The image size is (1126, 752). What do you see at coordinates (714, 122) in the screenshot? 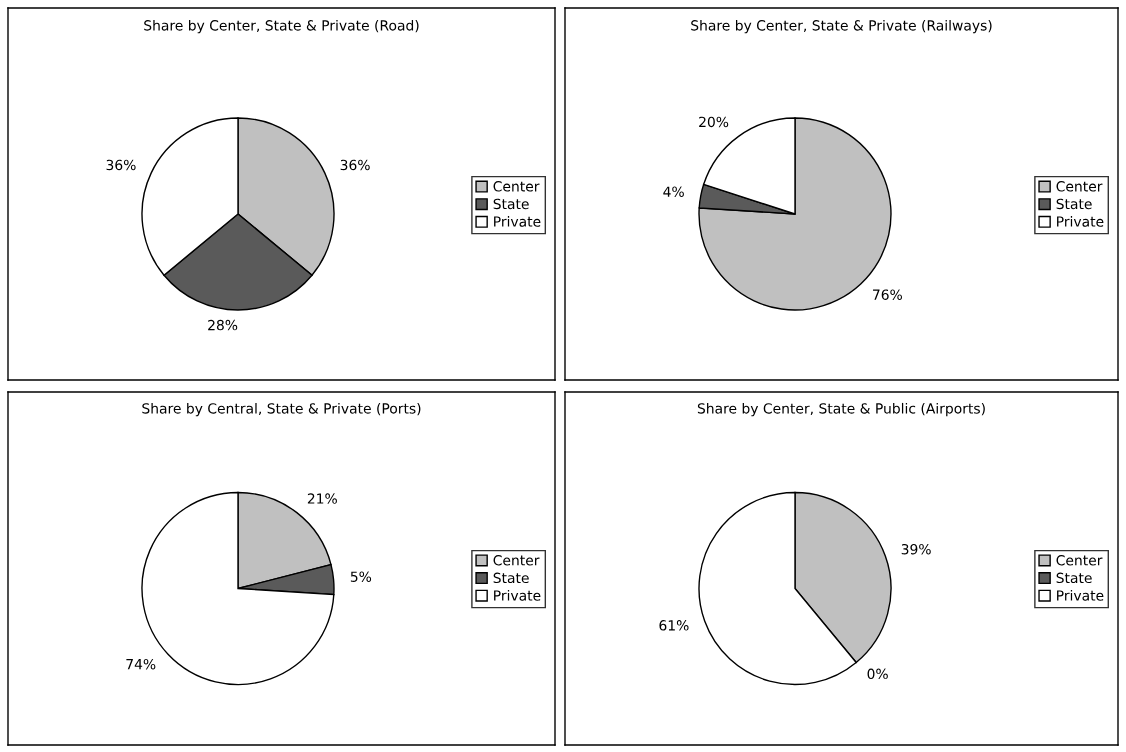
I see `data-label: 20%` at bounding box center [714, 122].